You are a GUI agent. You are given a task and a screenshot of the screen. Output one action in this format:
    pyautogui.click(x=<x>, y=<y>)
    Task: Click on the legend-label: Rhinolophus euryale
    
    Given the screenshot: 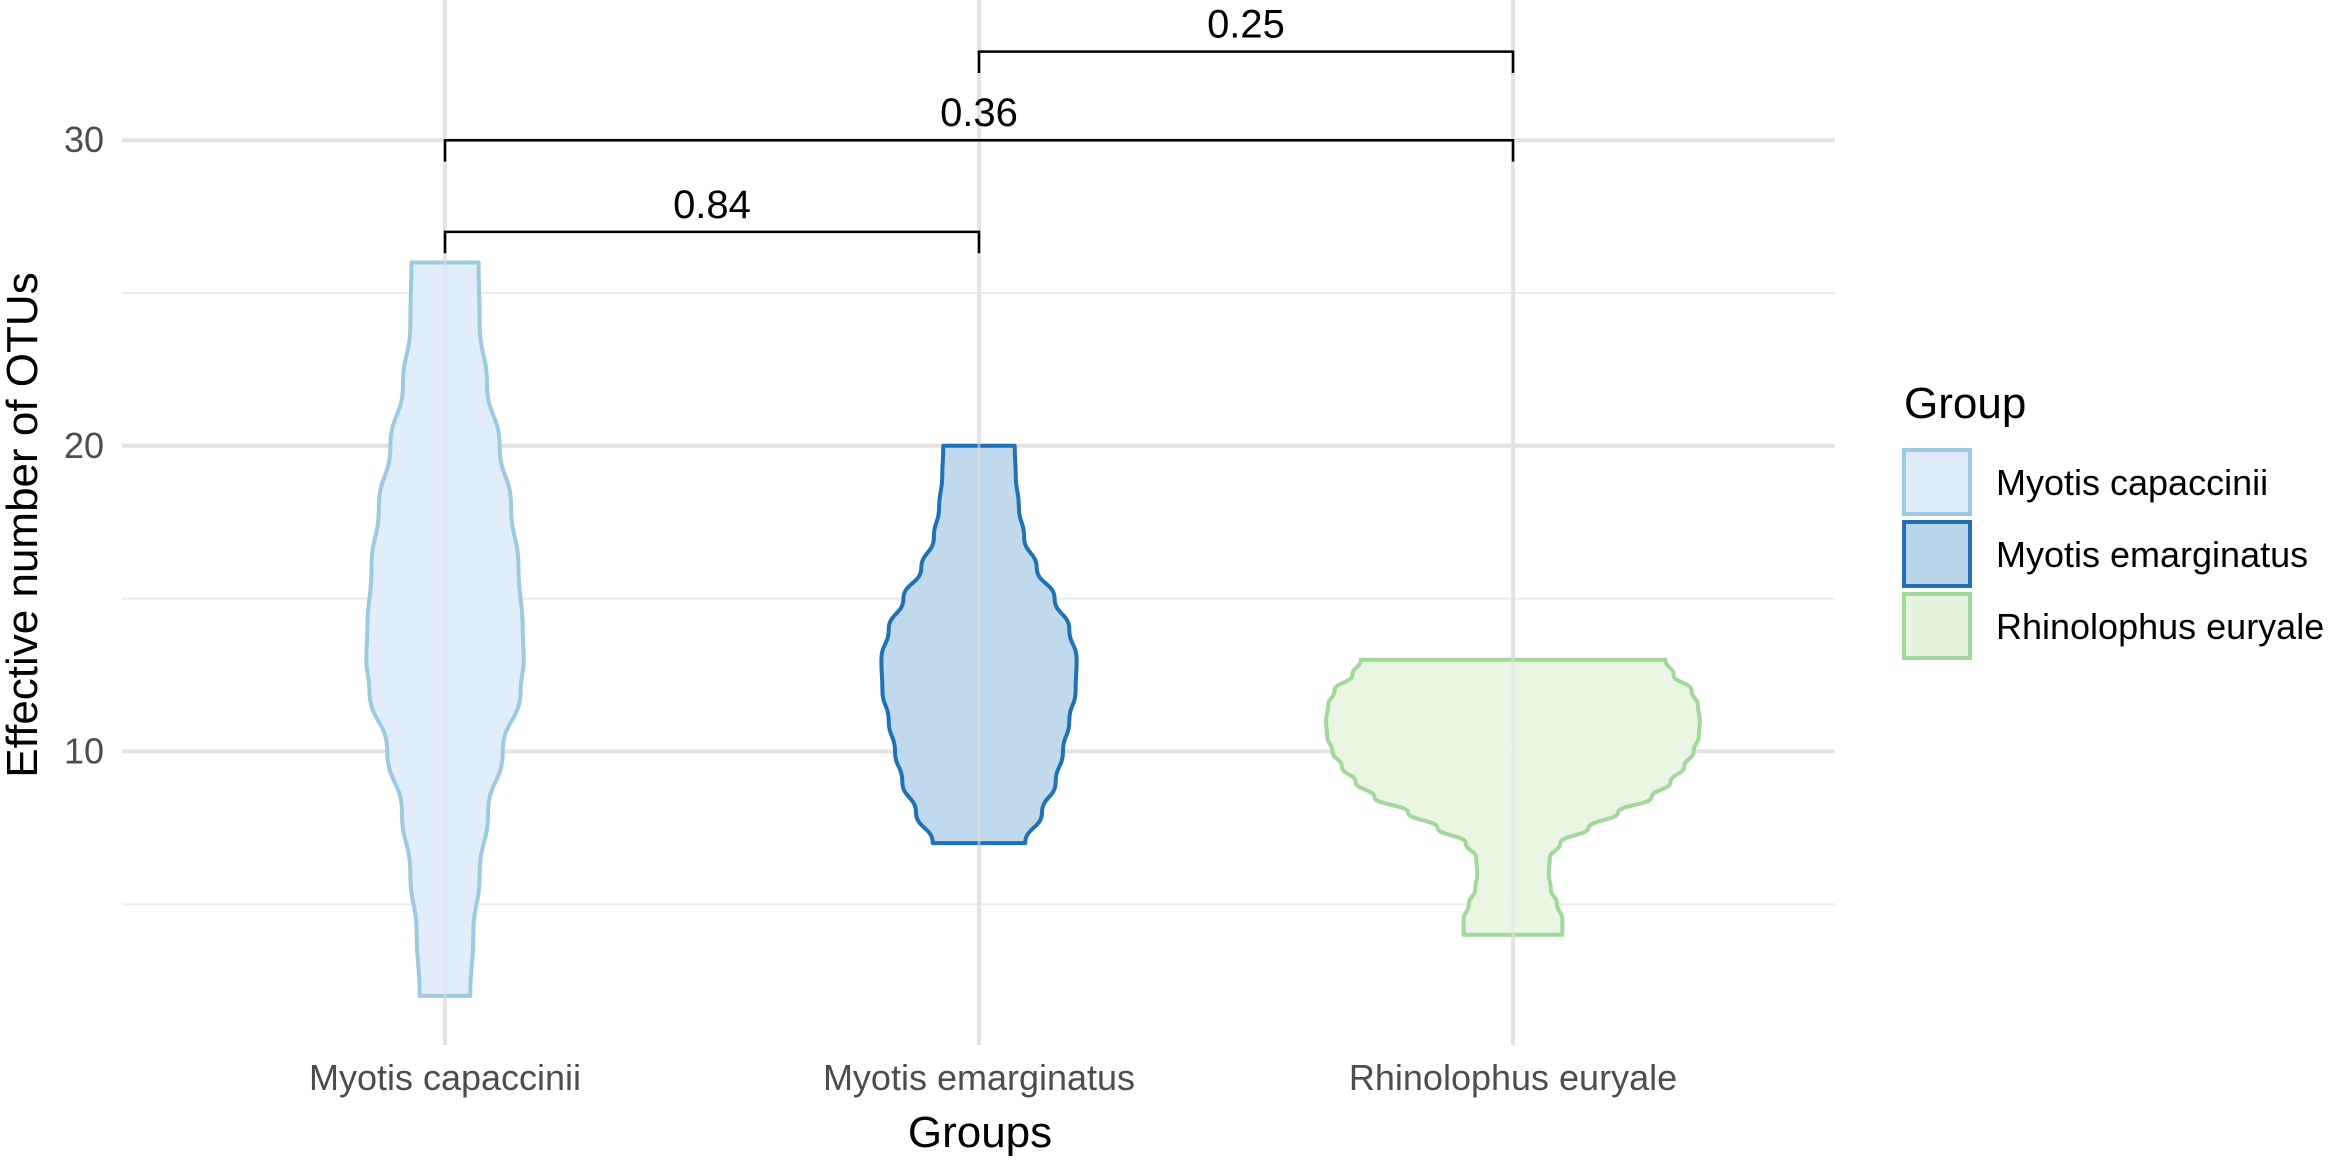 What is the action you would take?
    pyautogui.click(x=2160, y=626)
    